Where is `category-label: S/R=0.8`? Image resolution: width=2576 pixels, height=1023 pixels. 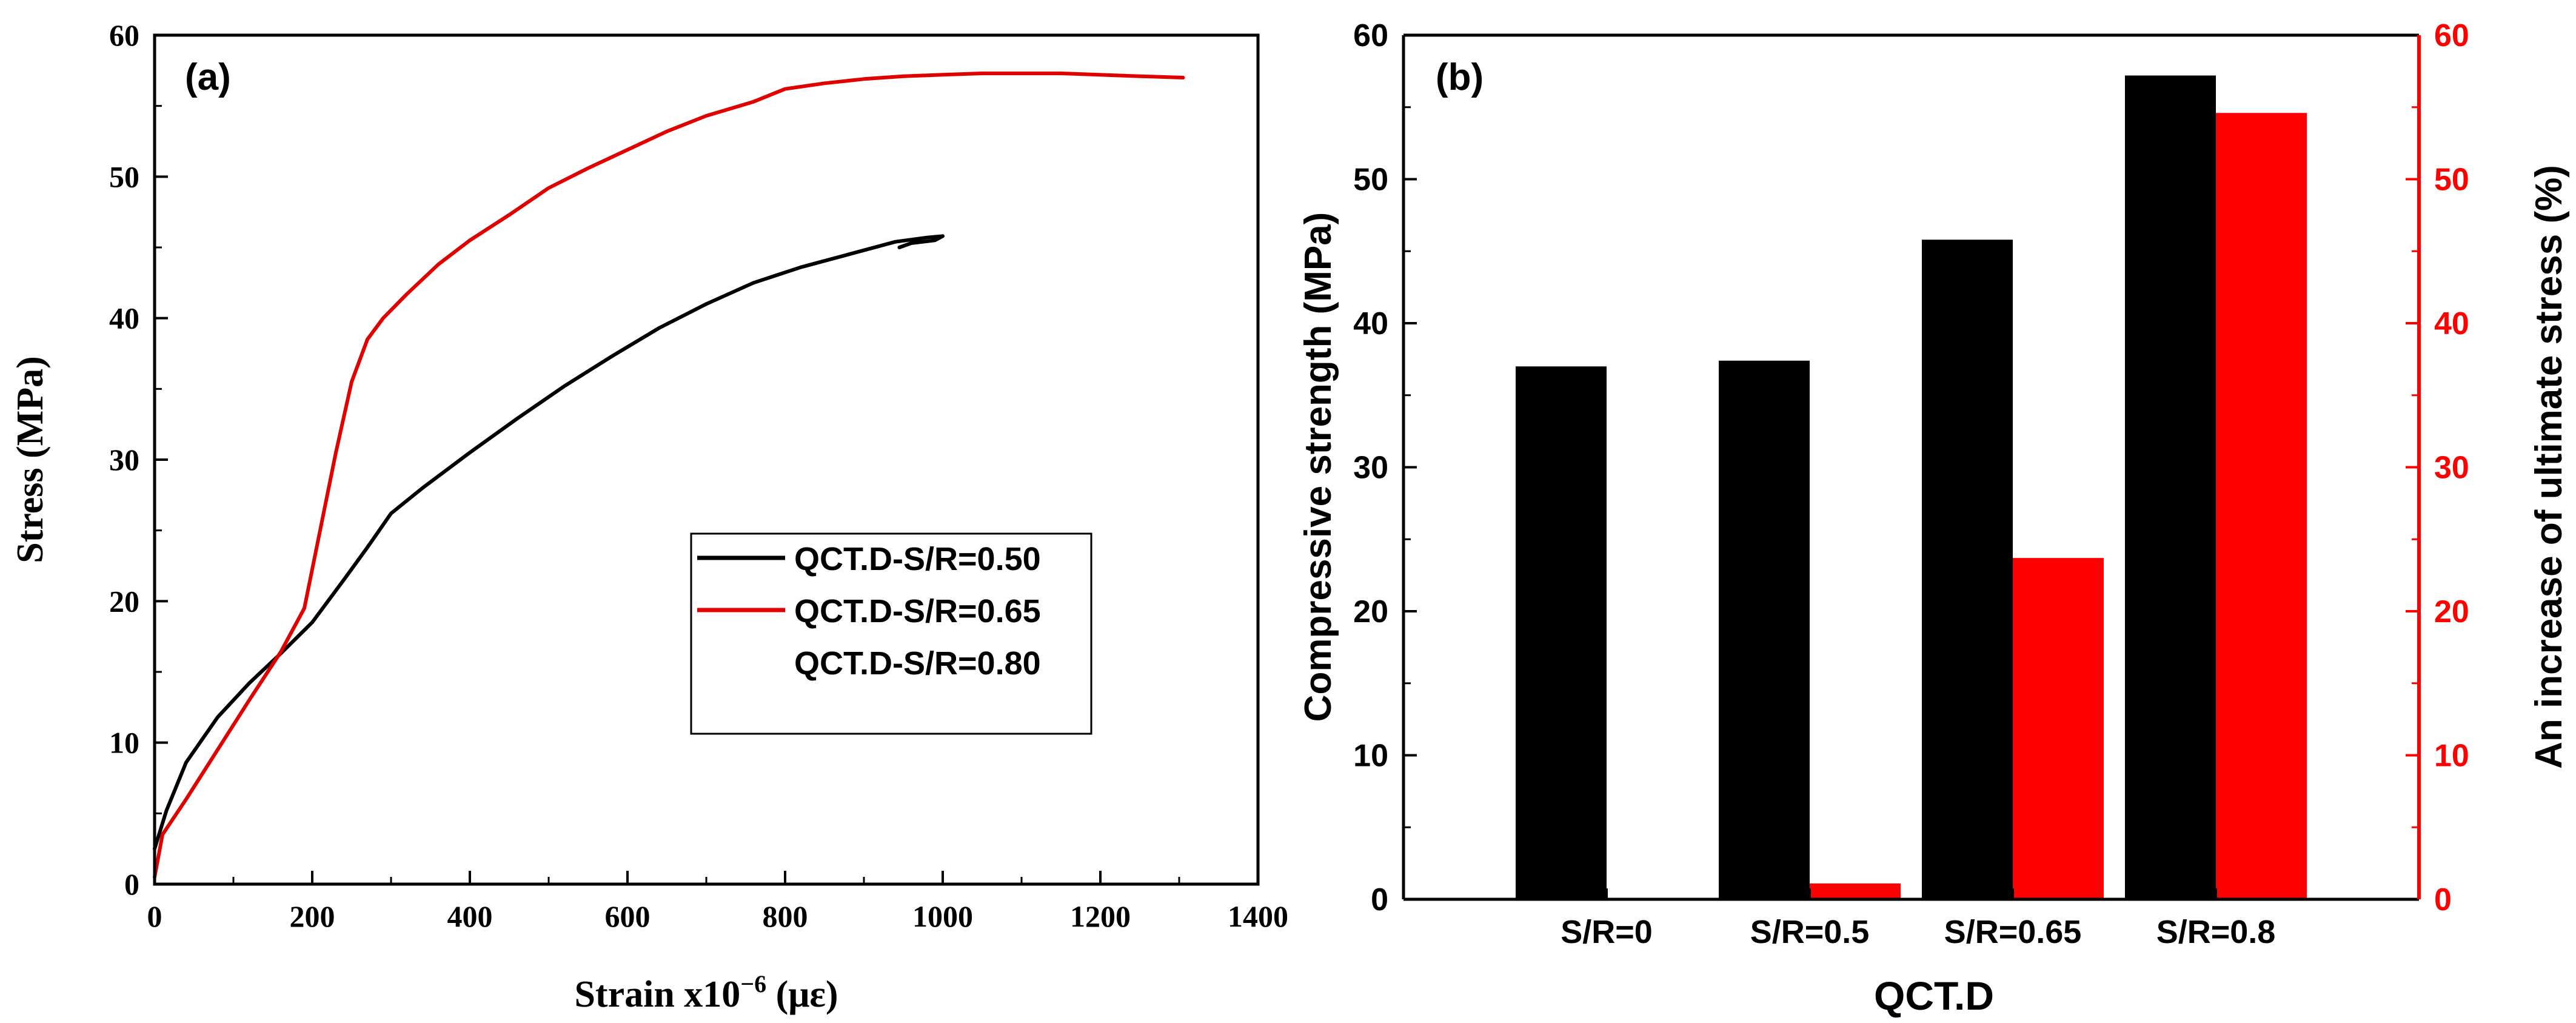
category-label: S/R=0.8 is located at coordinates (2216, 932).